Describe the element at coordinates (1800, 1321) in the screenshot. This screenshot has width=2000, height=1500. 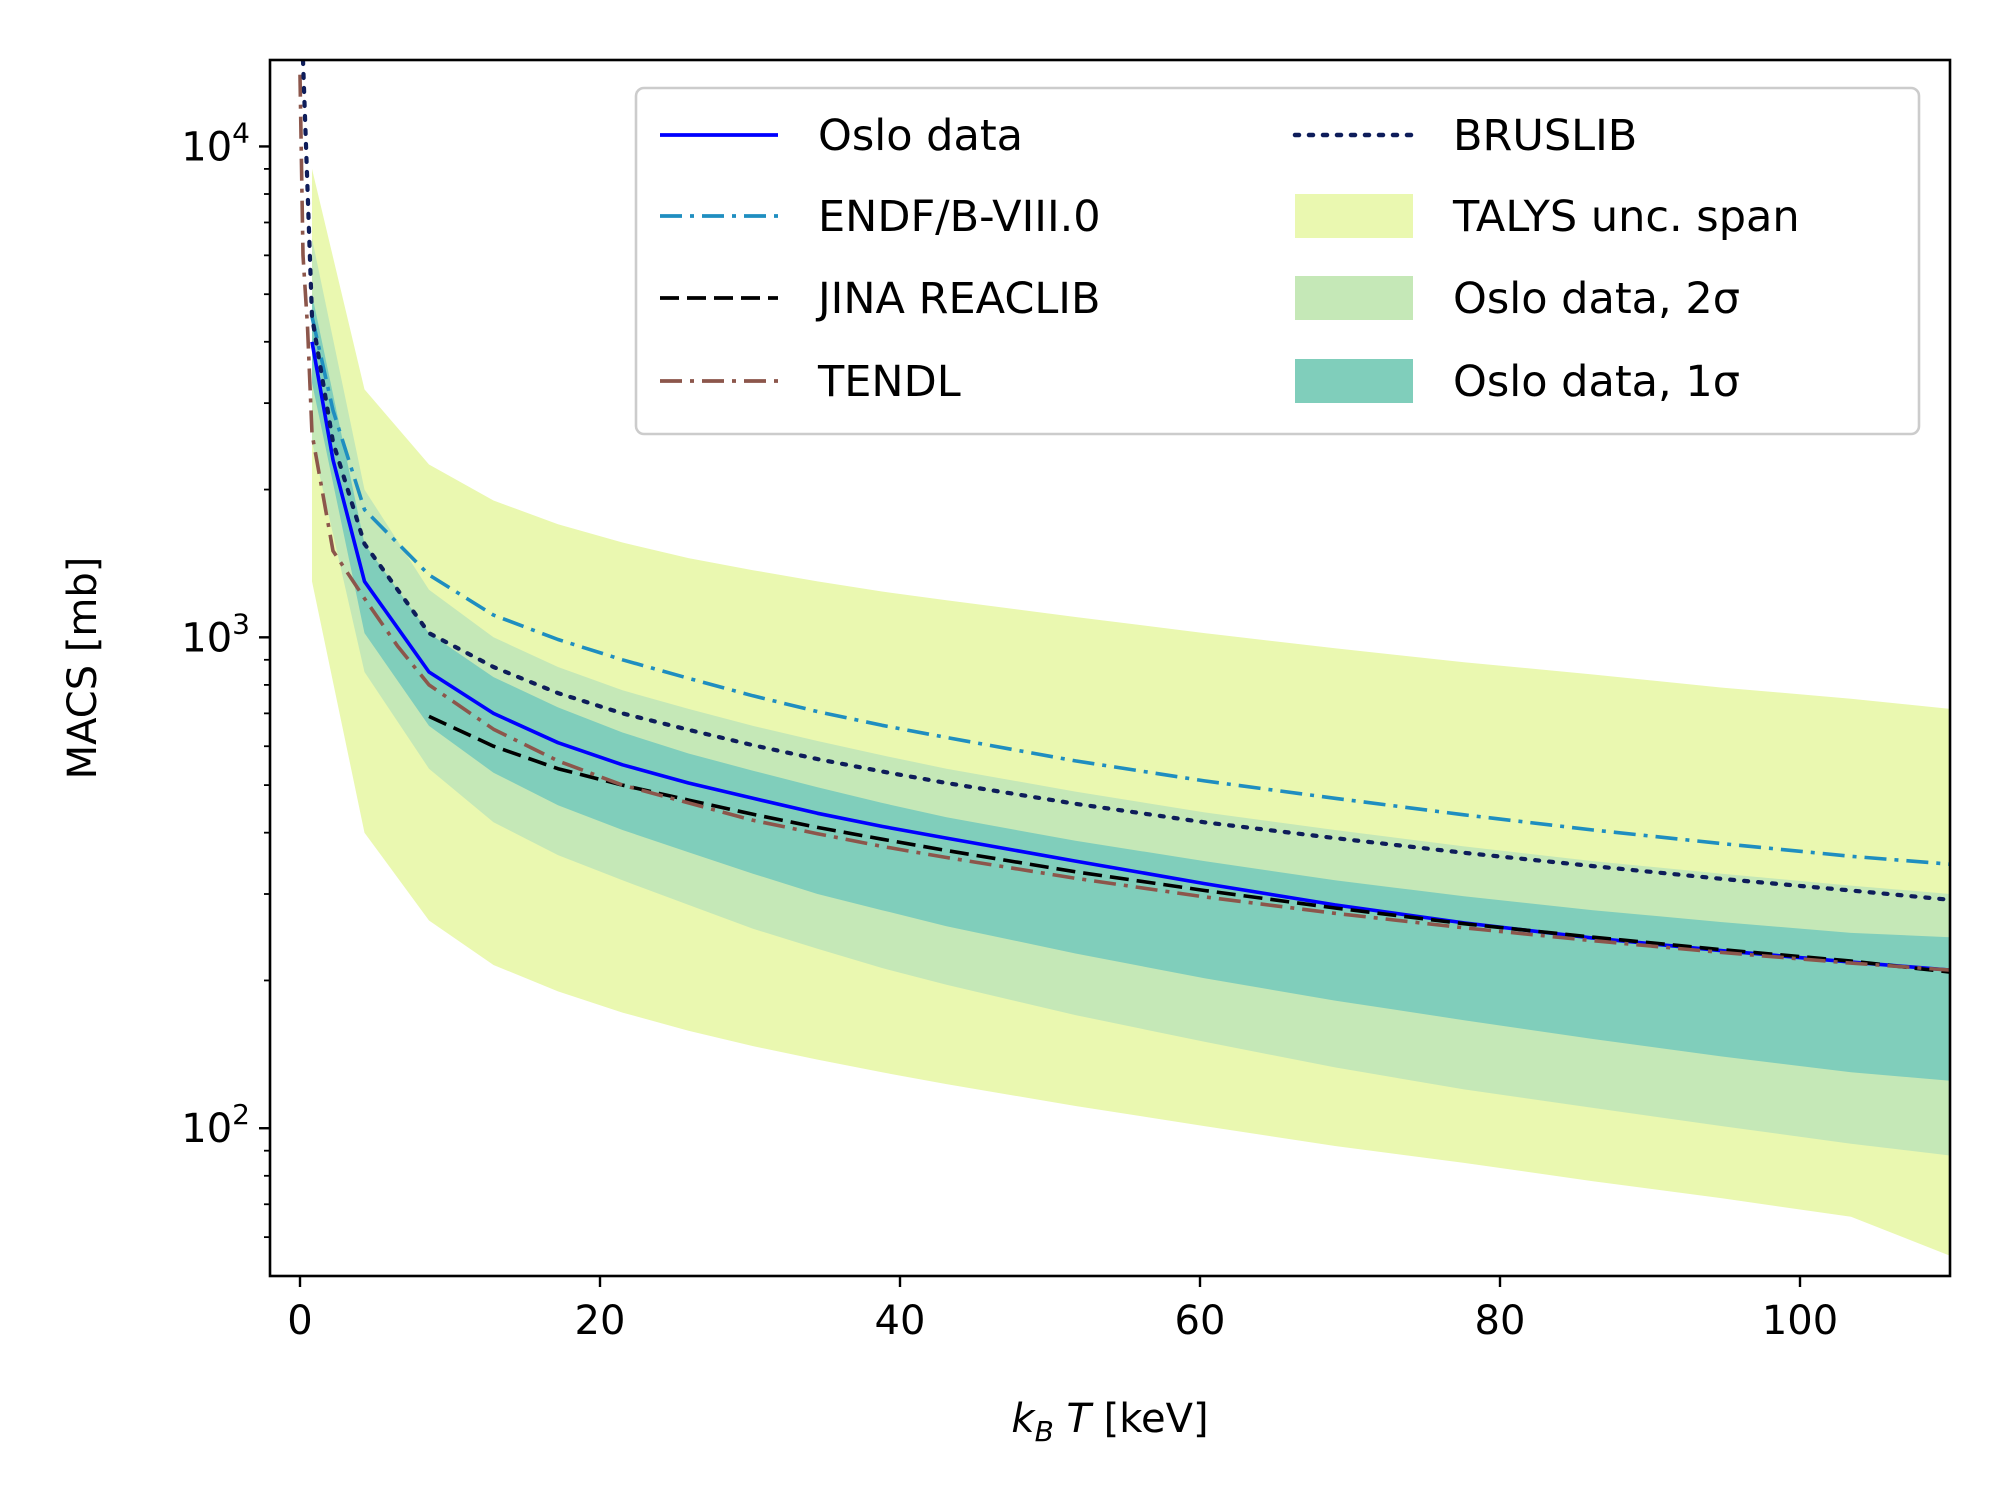
I see `x-tick-label-100: 100` at that location.